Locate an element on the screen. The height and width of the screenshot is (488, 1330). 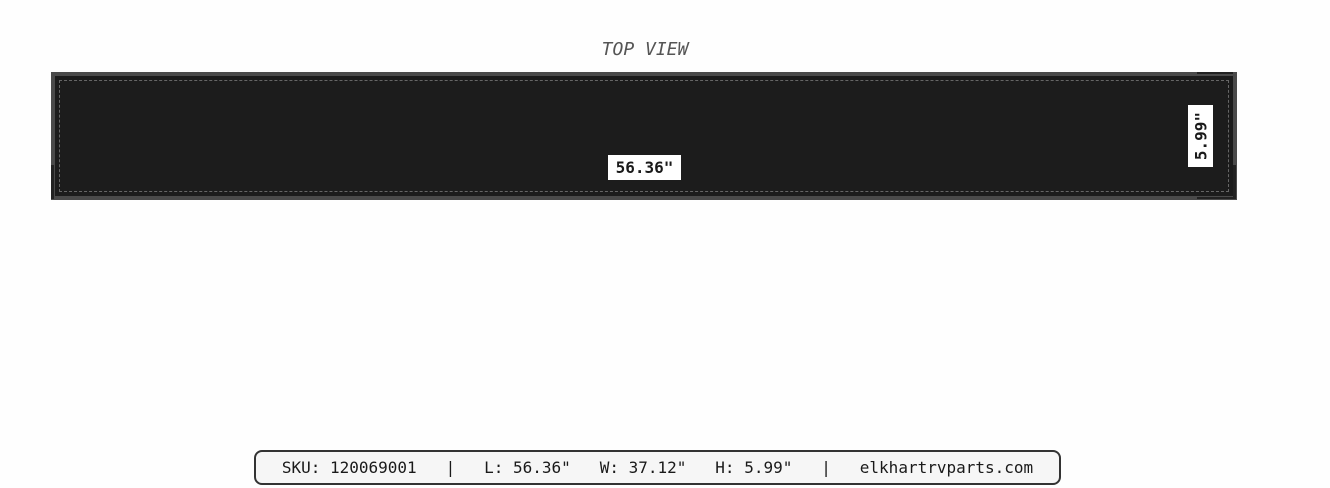
view-title: TOP VIEW is located at coordinates (645, 49).